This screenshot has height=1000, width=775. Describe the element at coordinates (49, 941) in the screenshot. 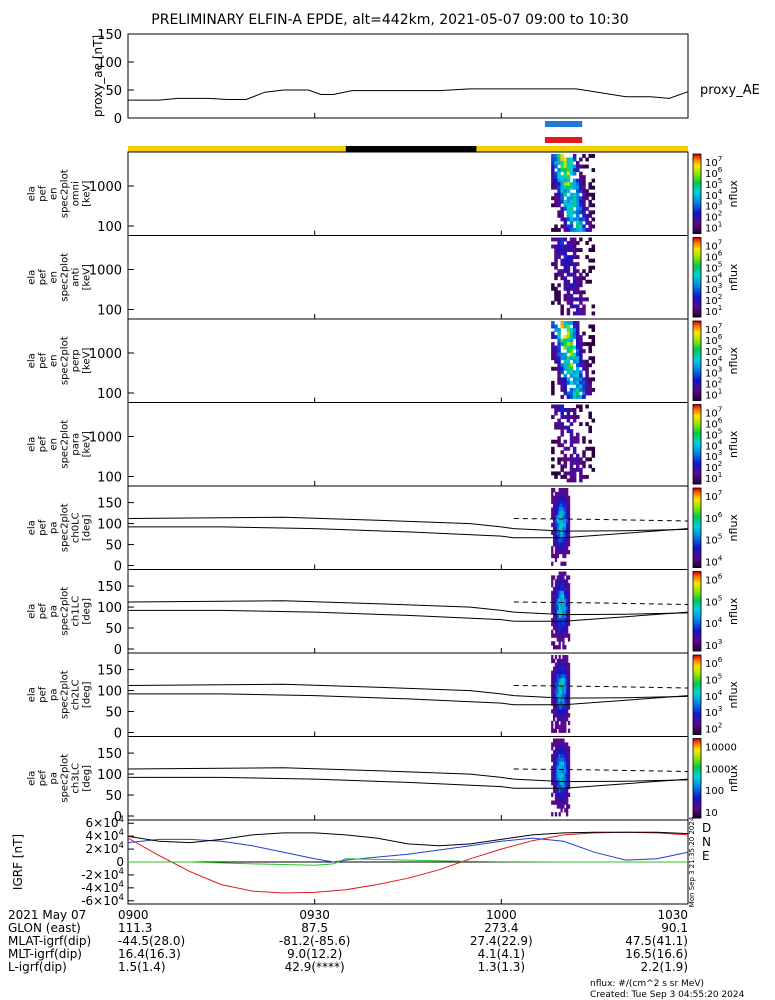

I see `orbit-row-label: MLAT-igrf(dip)` at that location.